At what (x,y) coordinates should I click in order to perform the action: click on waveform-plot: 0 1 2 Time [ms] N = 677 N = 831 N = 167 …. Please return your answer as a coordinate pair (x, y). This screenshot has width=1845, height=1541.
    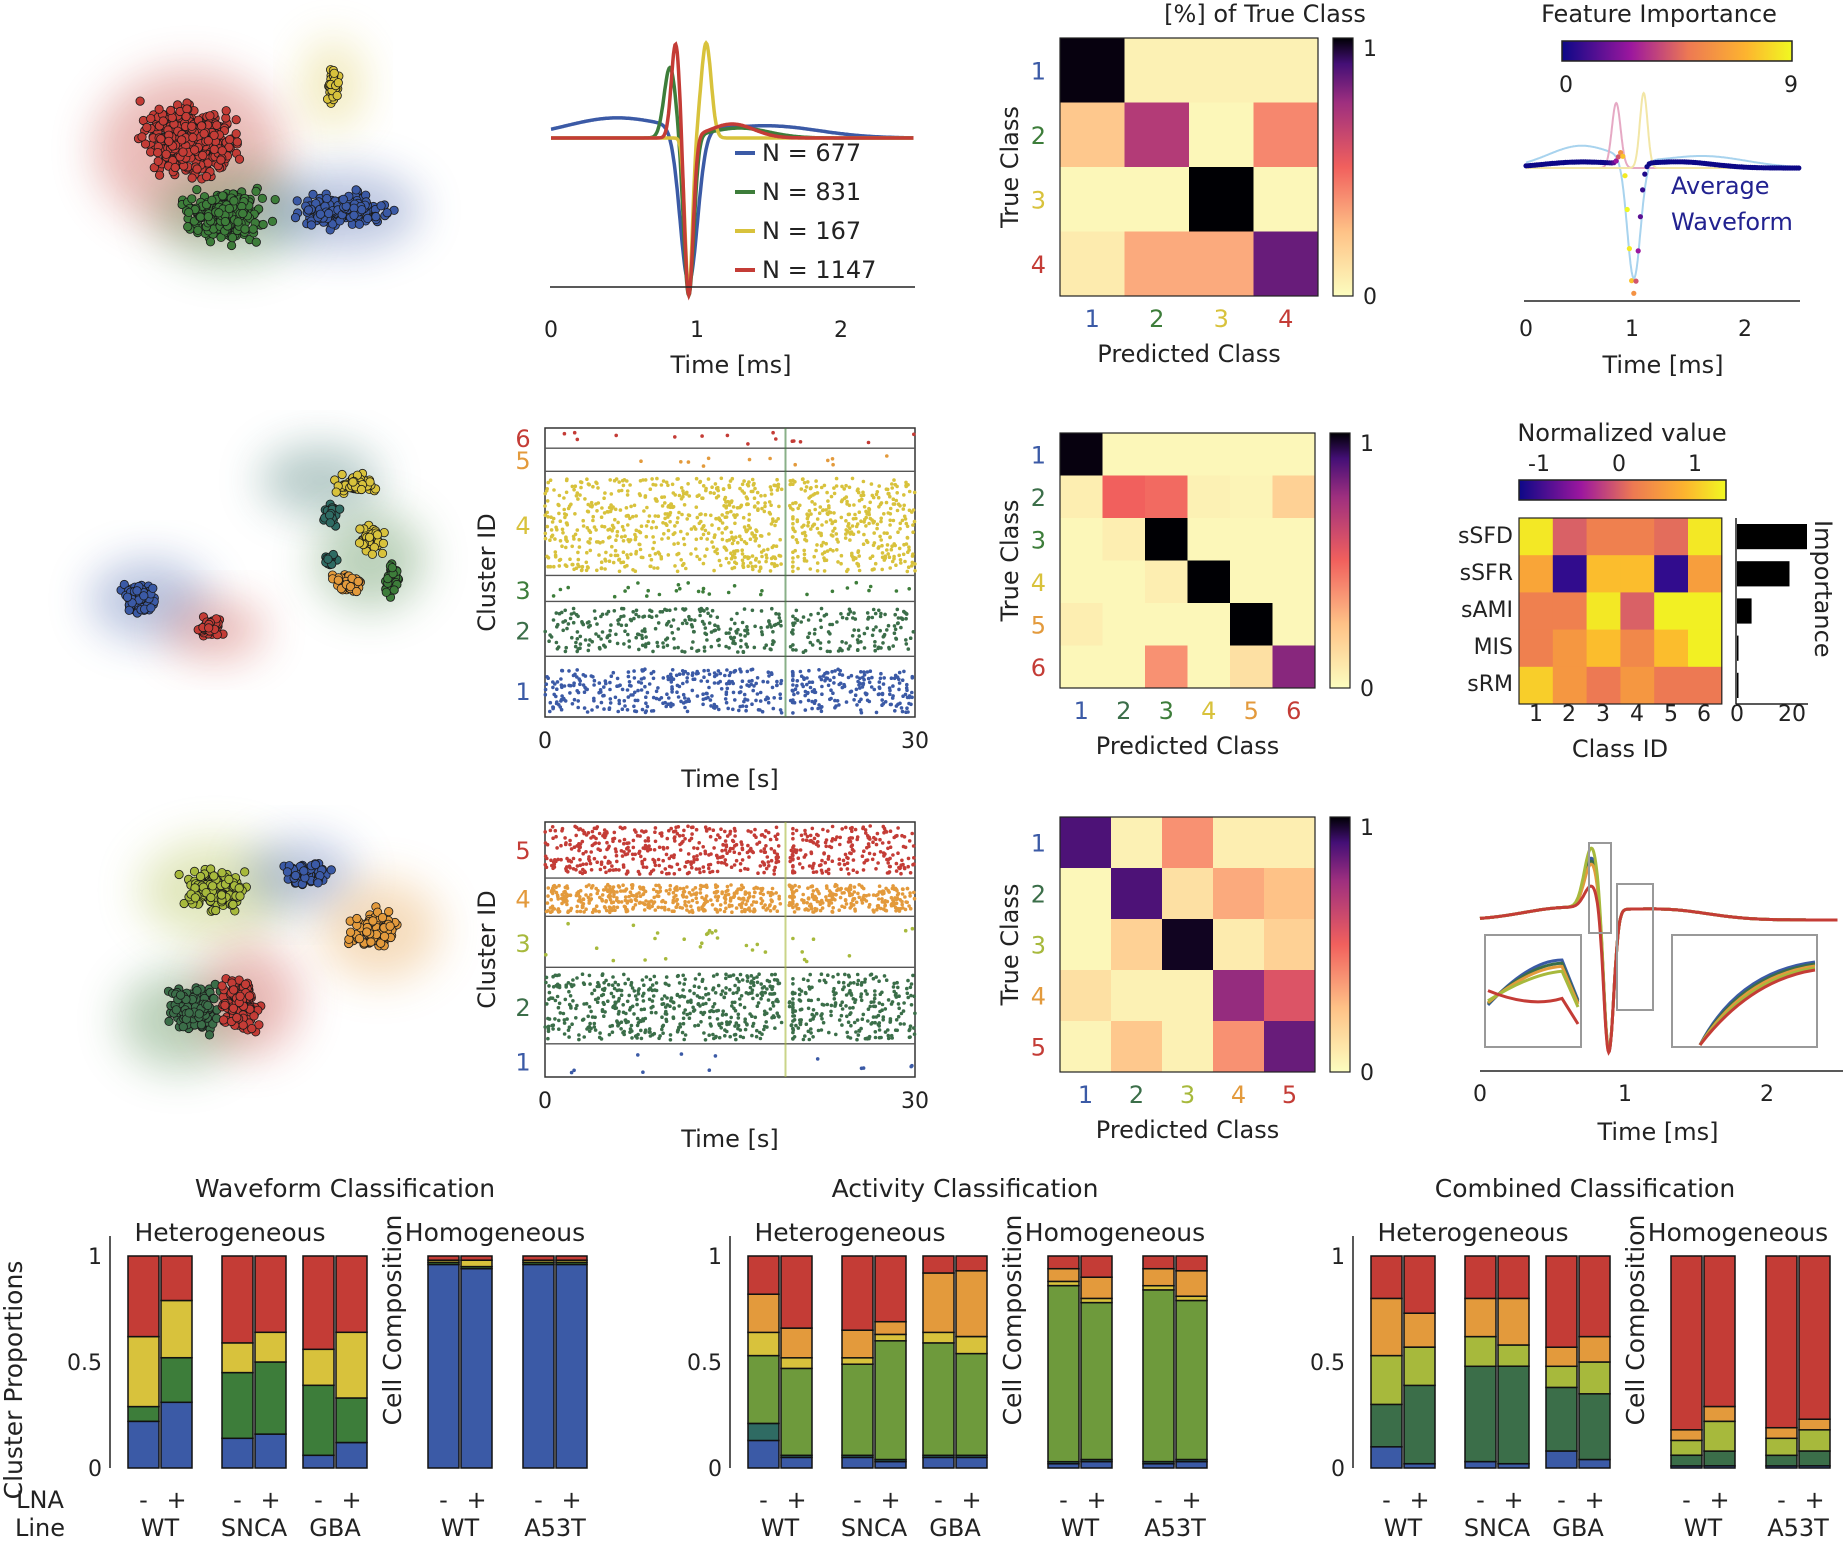
    Looking at the image, I should click on (729, 209).